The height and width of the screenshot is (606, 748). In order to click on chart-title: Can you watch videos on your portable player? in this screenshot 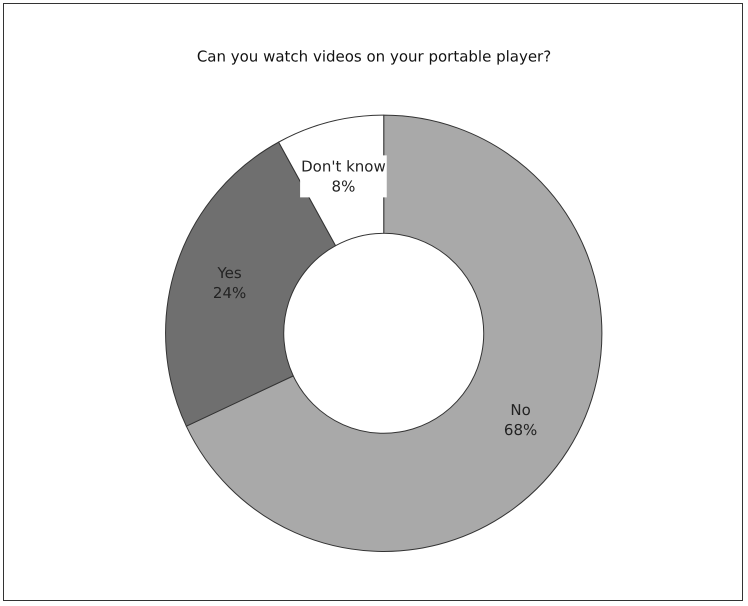, I will do `click(374, 57)`.